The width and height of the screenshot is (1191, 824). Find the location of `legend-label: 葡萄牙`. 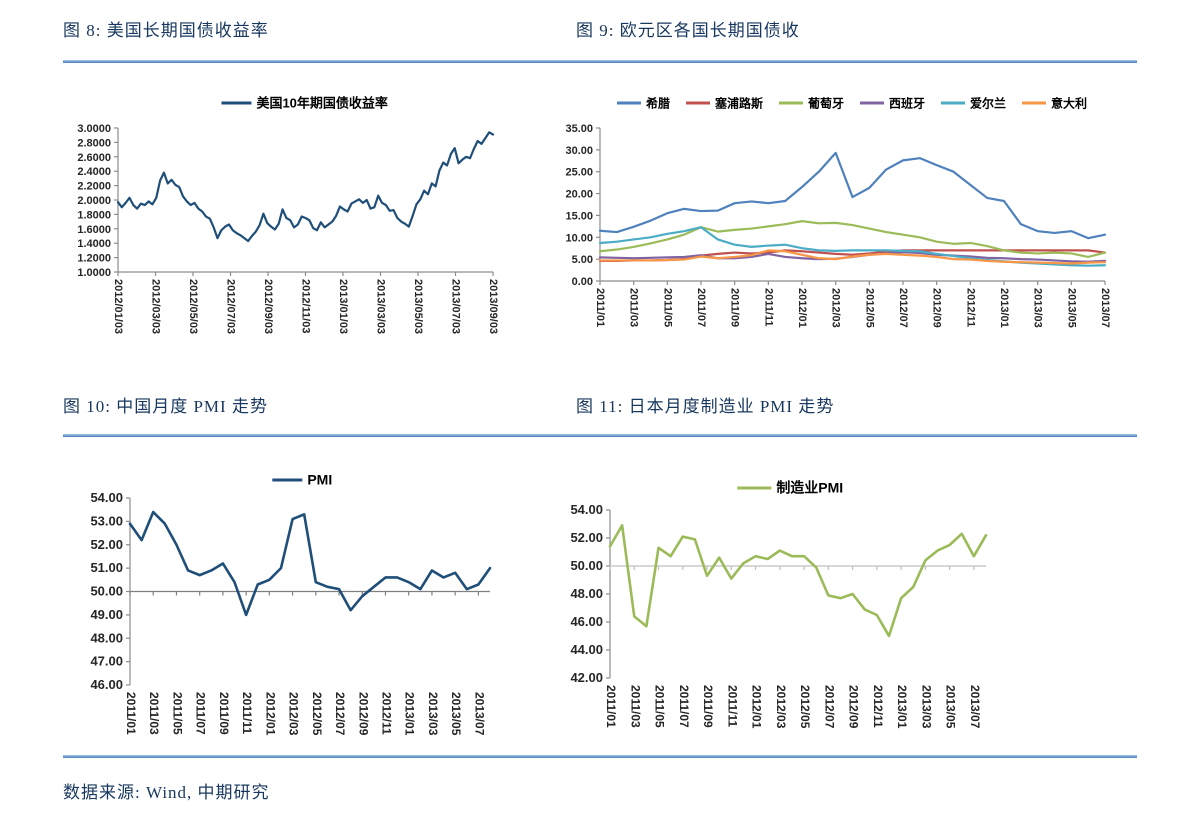

legend-label: 葡萄牙 is located at coordinates (825, 103).